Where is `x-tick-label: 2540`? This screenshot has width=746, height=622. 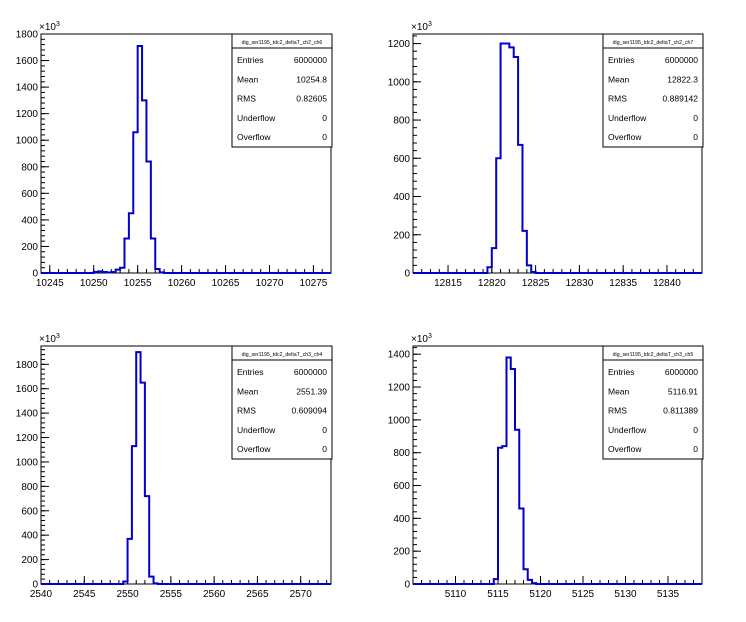 x-tick-label: 2540 is located at coordinates (41, 594).